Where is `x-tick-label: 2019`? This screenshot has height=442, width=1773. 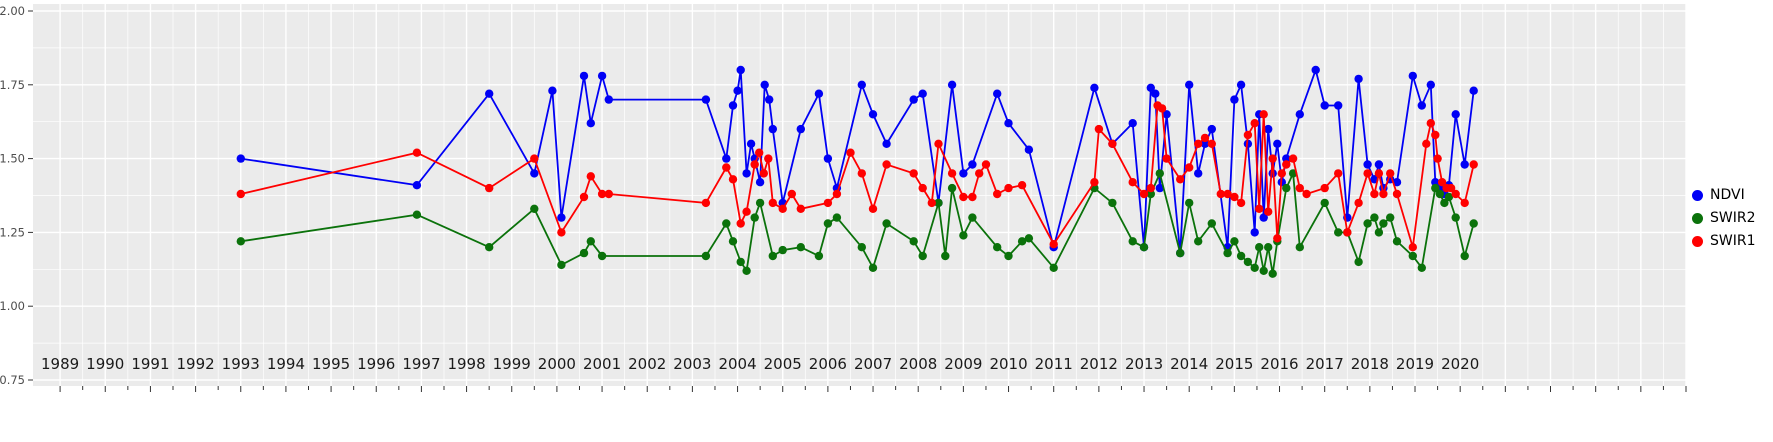
x-tick-label: 2019 is located at coordinates (1415, 364).